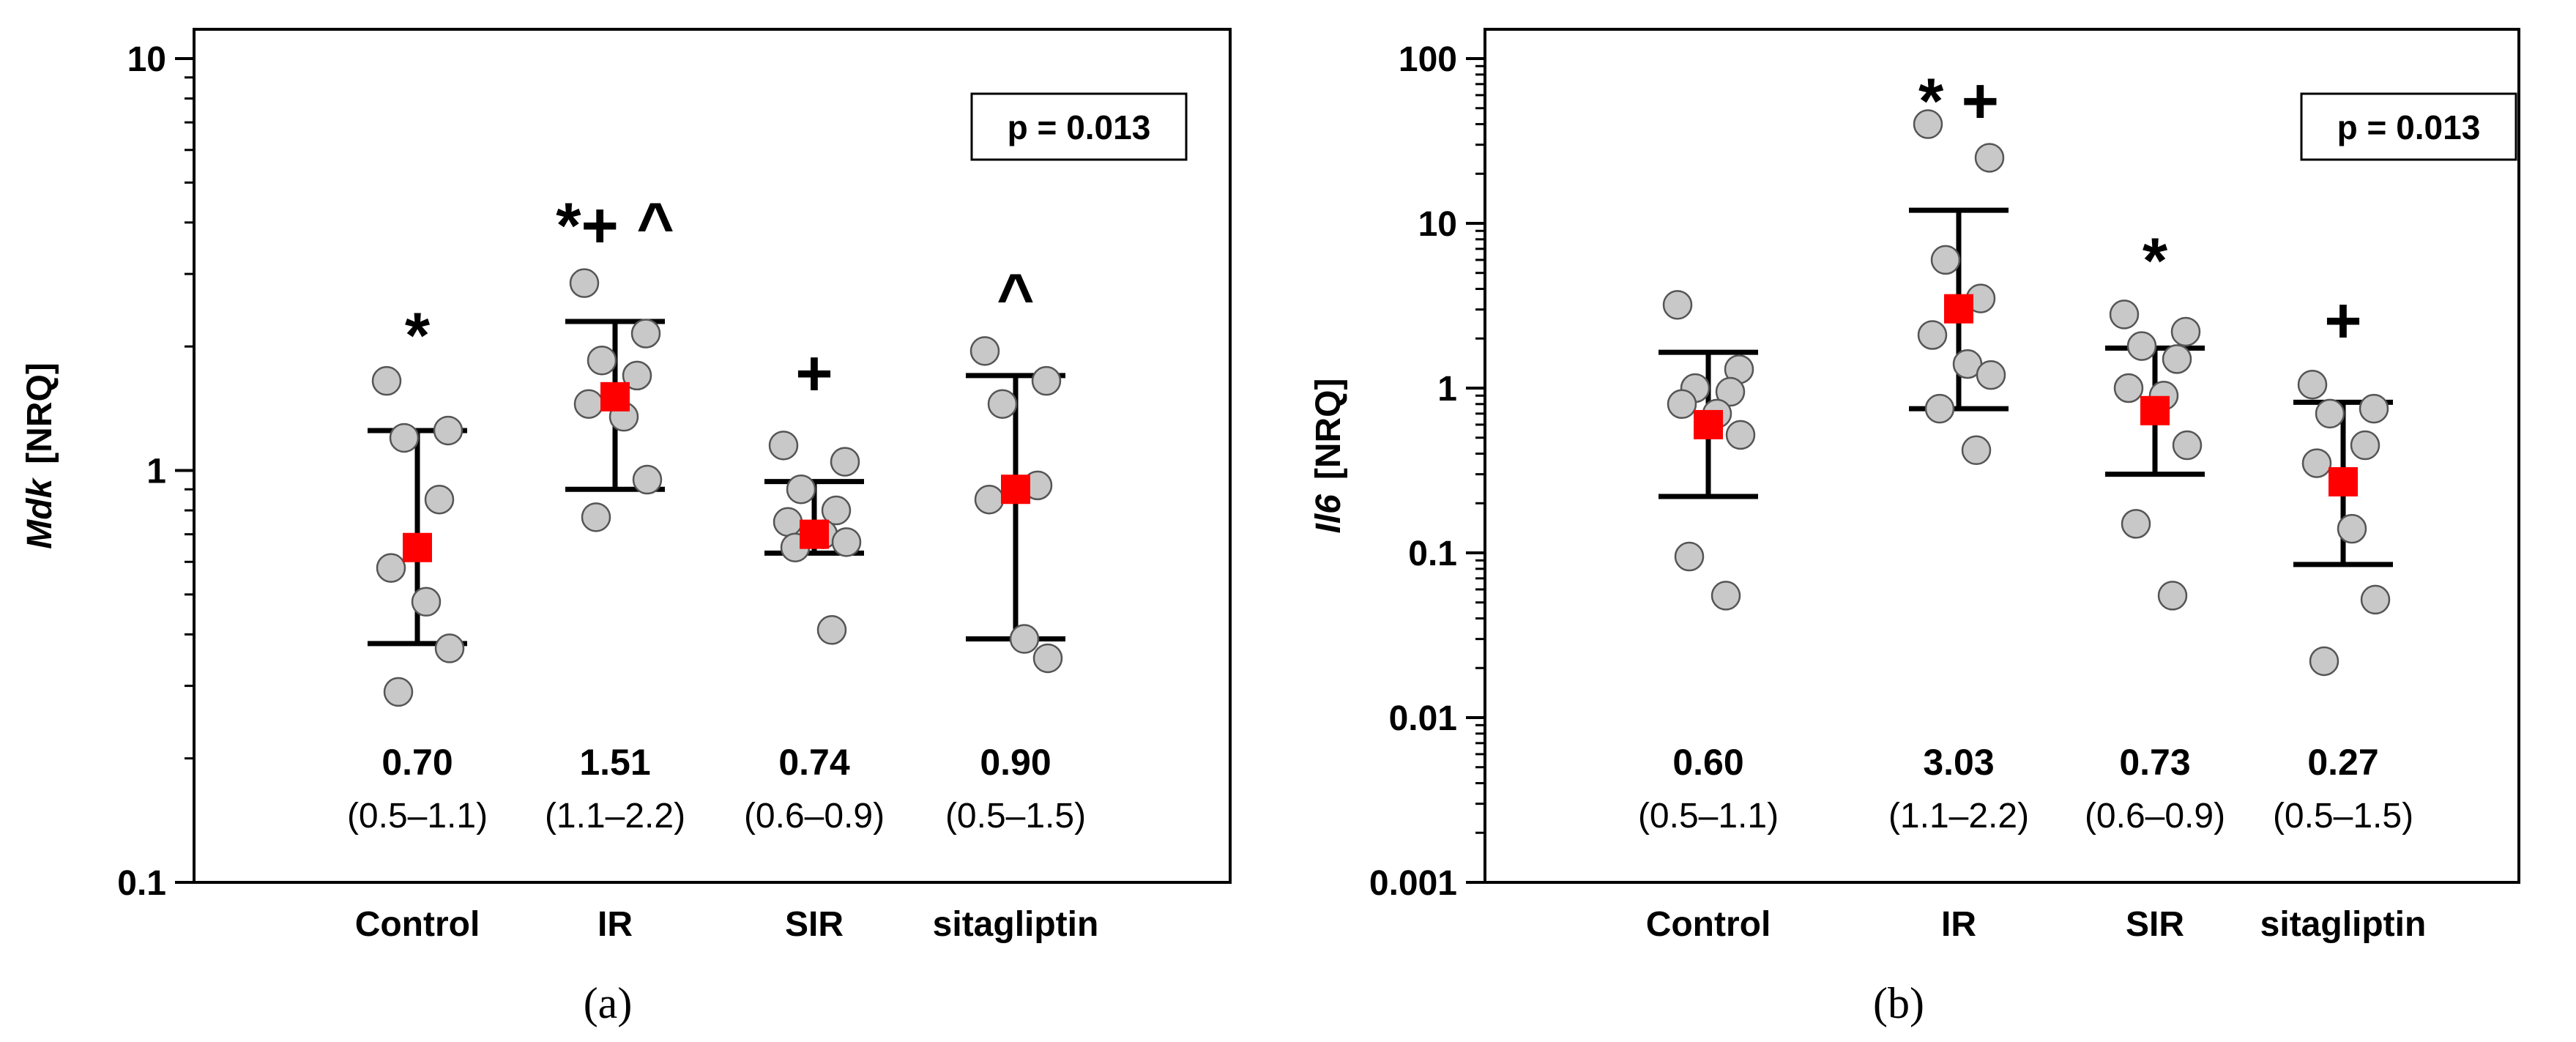 Image resolution: width=2576 pixels, height=1042 pixels. What do you see at coordinates (608, 1003) in the screenshot?
I see `panel-label: (a)` at bounding box center [608, 1003].